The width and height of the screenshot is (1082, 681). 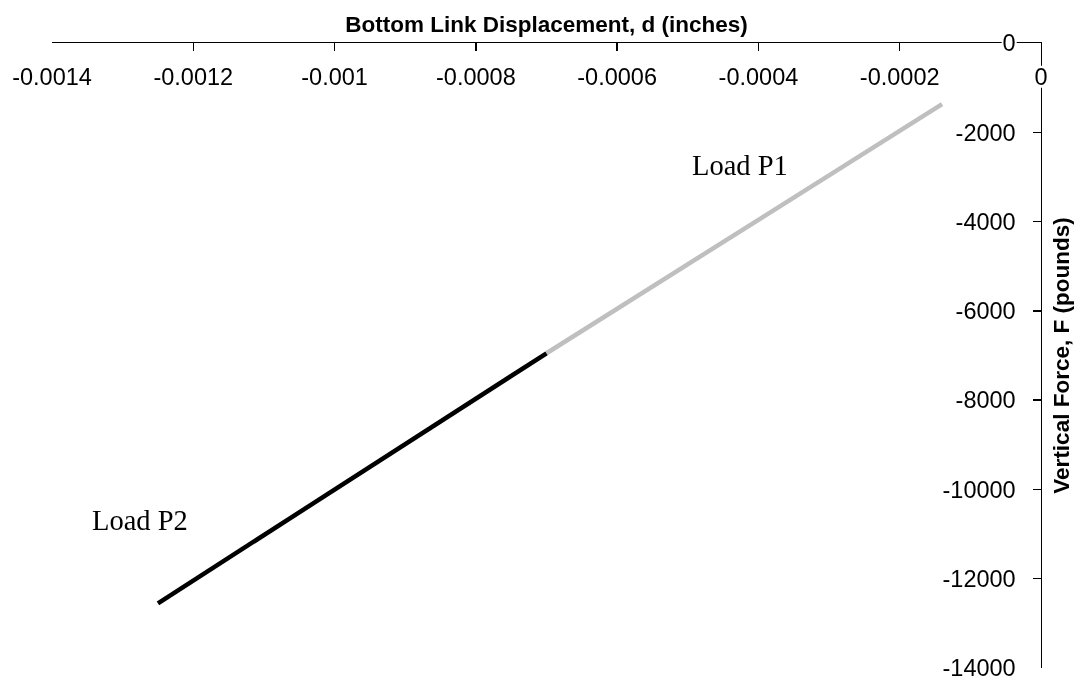 I want to click on y-tick-label: -8000, so click(x=985, y=400).